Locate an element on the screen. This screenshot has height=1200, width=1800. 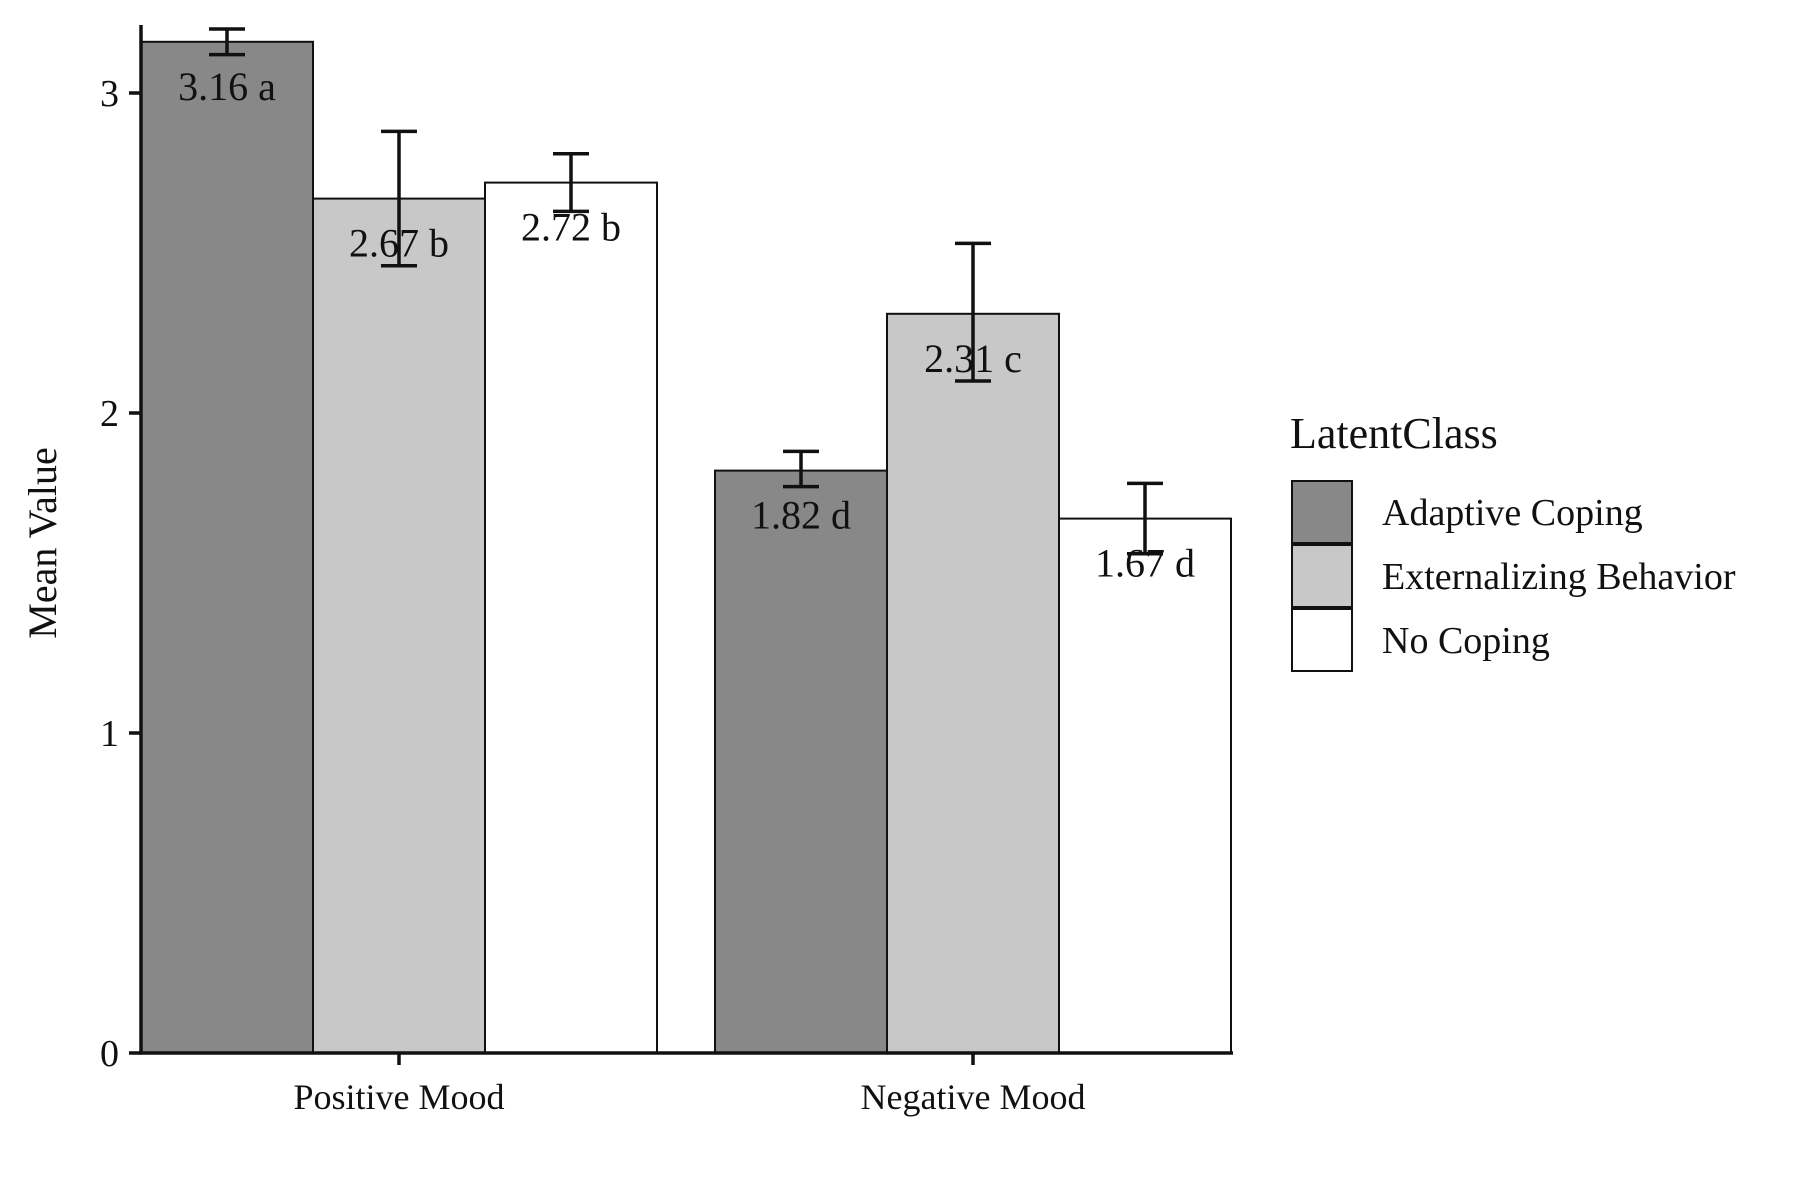
y-tick-label-2: 2 is located at coordinates (109, 414).